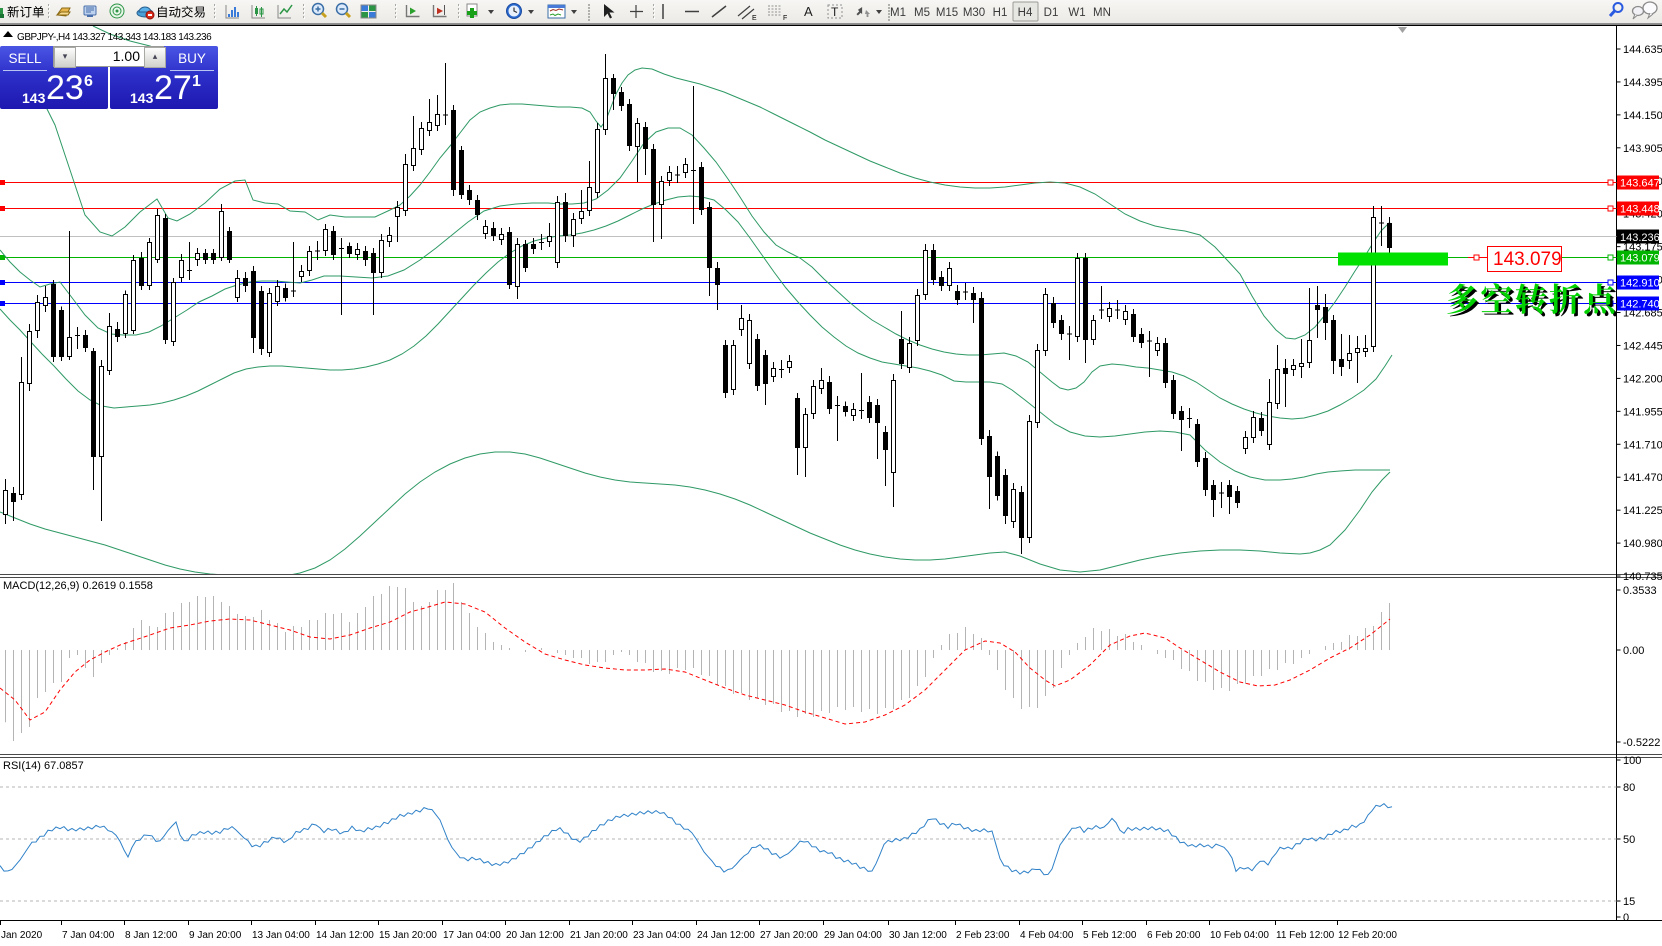 This screenshot has width=1662, height=946. I want to click on svg-text: 11 Feb 12:00, so click(1305, 935).